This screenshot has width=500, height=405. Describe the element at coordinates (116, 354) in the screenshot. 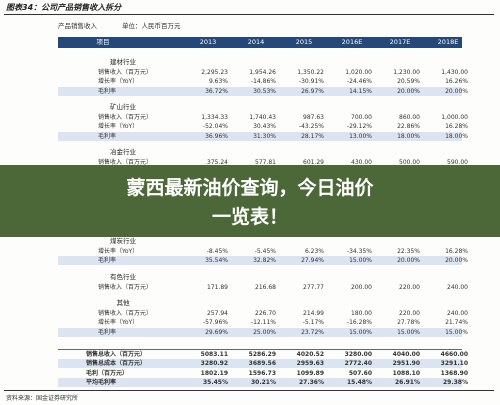

I see `row-label: 销售总收入（百万元）` at that location.